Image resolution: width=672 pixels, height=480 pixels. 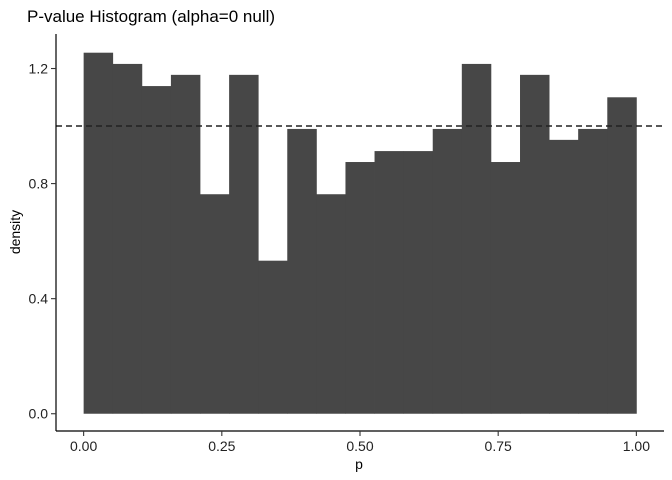 What do you see at coordinates (83, 446) in the screenshot?
I see `x-tick-label: 0.00` at bounding box center [83, 446].